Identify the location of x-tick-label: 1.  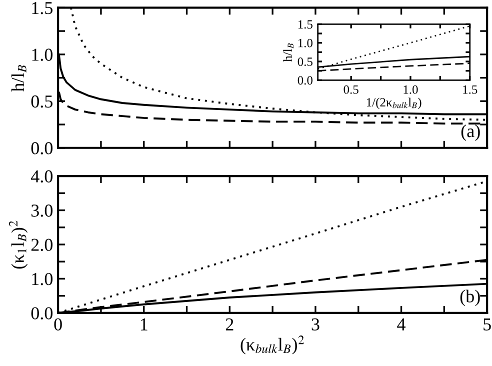
(144, 324).